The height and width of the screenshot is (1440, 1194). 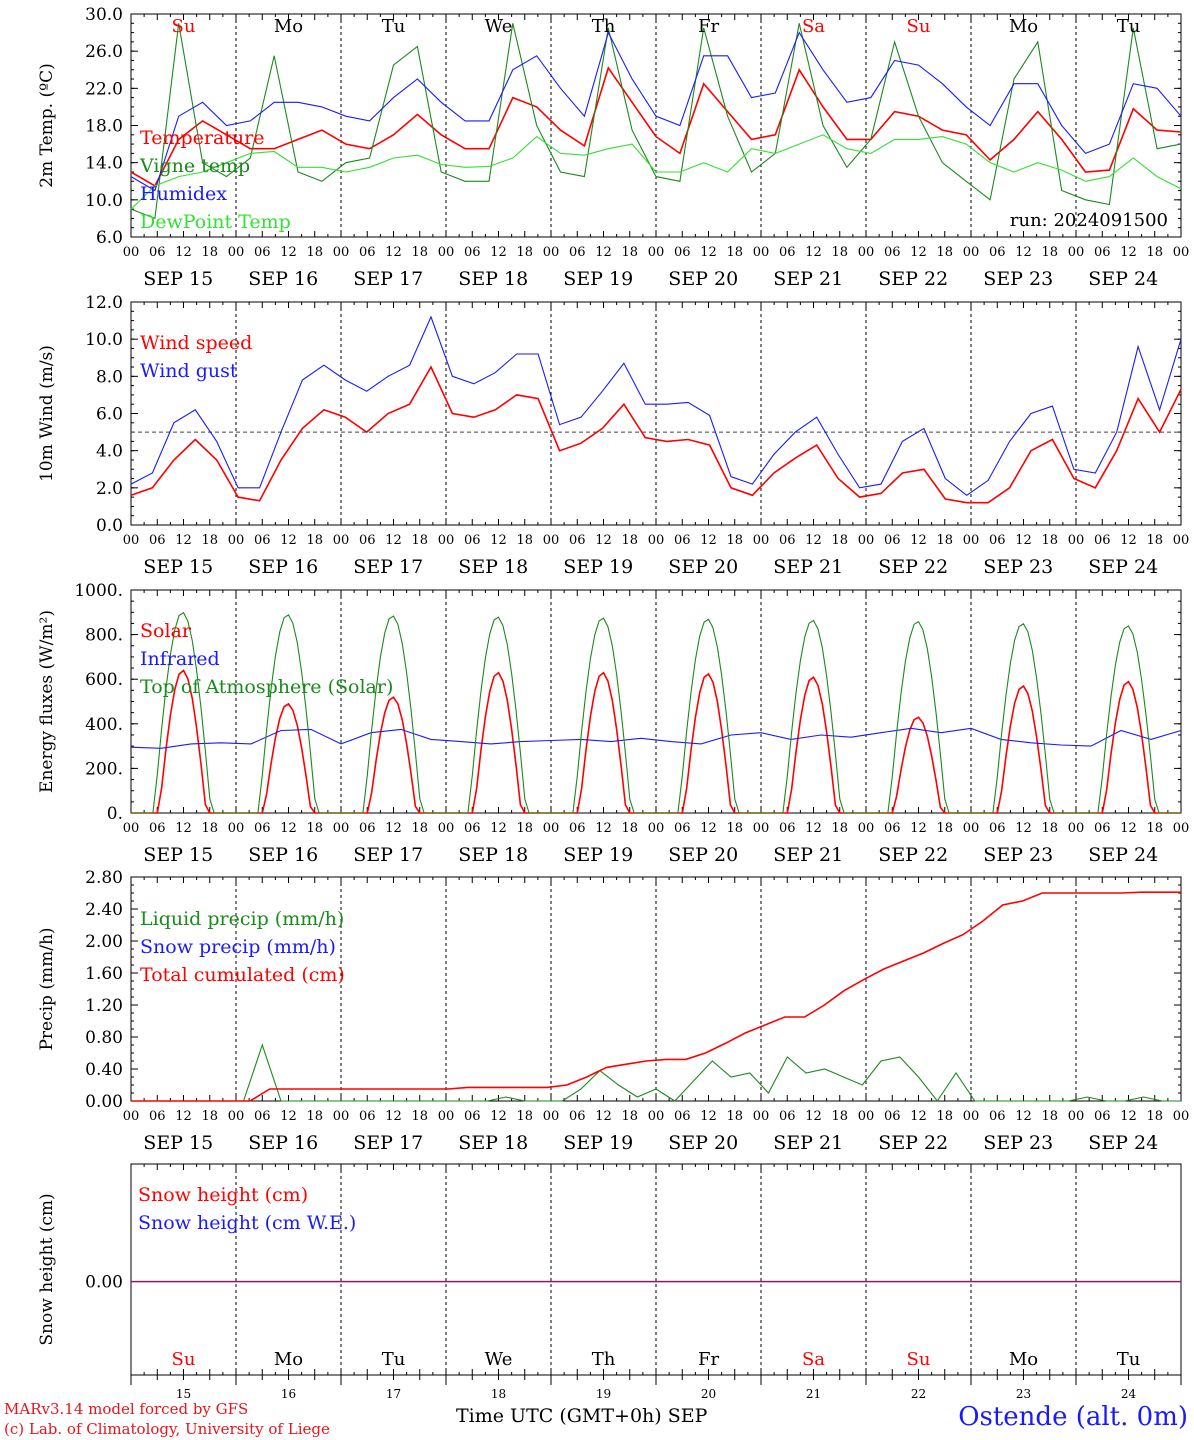 What do you see at coordinates (708, 1359) in the screenshot?
I see `day-name-label: Fr` at bounding box center [708, 1359].